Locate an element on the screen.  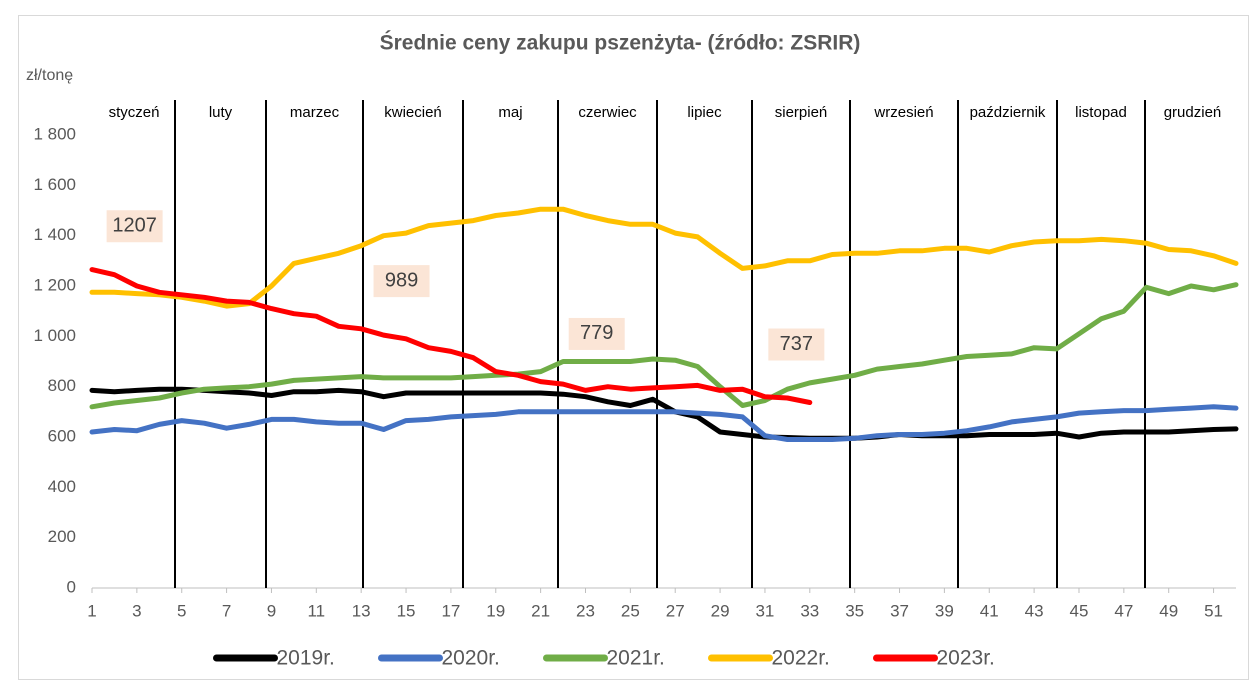
month-label: wrzesień is located at coordinates (903, 112).